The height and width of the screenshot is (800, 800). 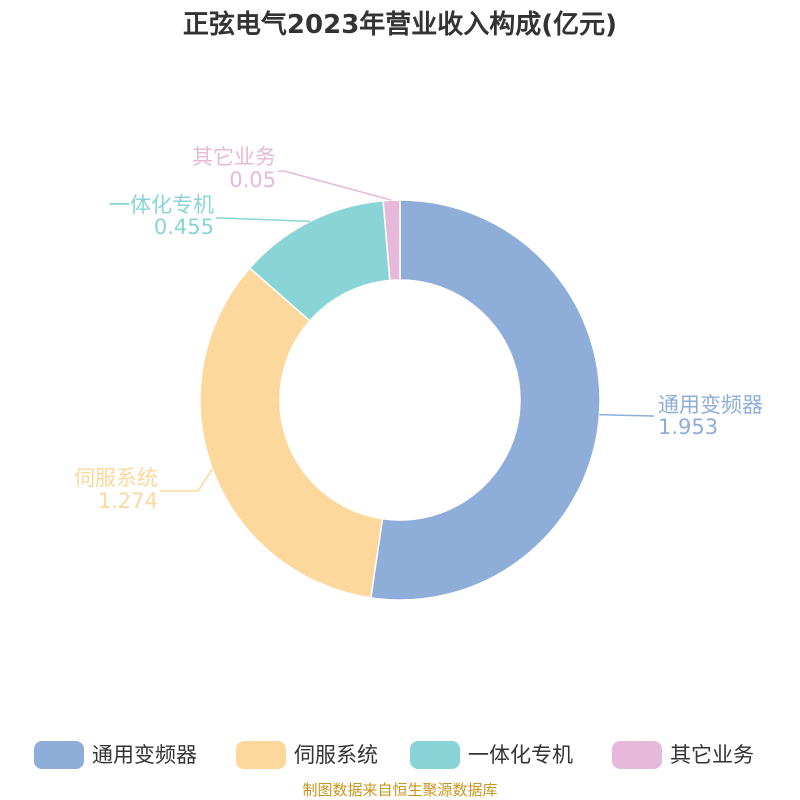 I want to click on slice-label-value-4: 0.05, so click(x=252, y=180).